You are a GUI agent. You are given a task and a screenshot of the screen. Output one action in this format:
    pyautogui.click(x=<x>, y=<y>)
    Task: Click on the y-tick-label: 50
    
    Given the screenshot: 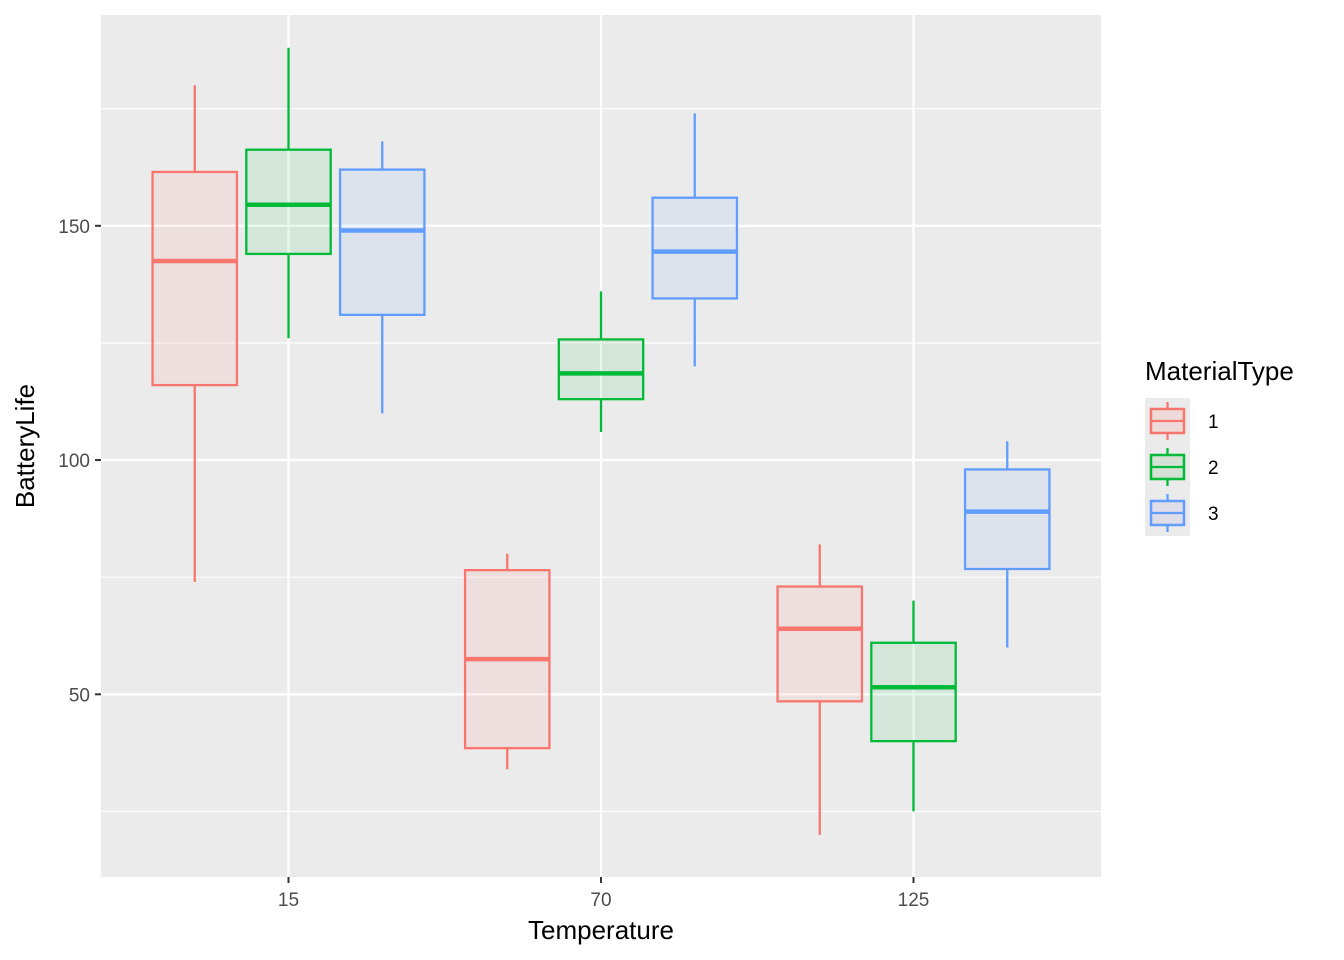 What is the action you would take?
    pyautogui.click(x=79, y=695)
    